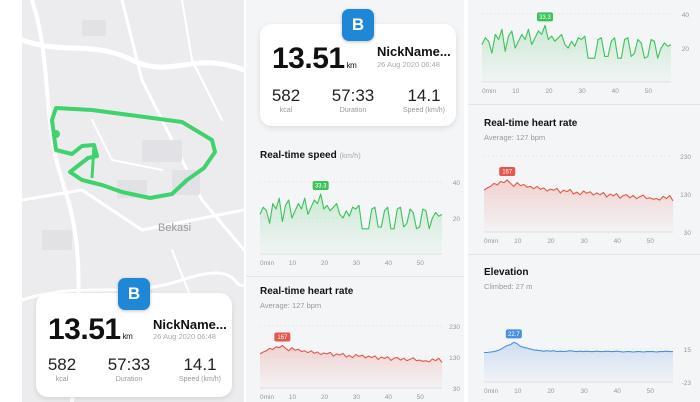 The image size is (700, 402). Describe the element at coordinates (133, 153) in the screenshot. I see `route-line` at that location.